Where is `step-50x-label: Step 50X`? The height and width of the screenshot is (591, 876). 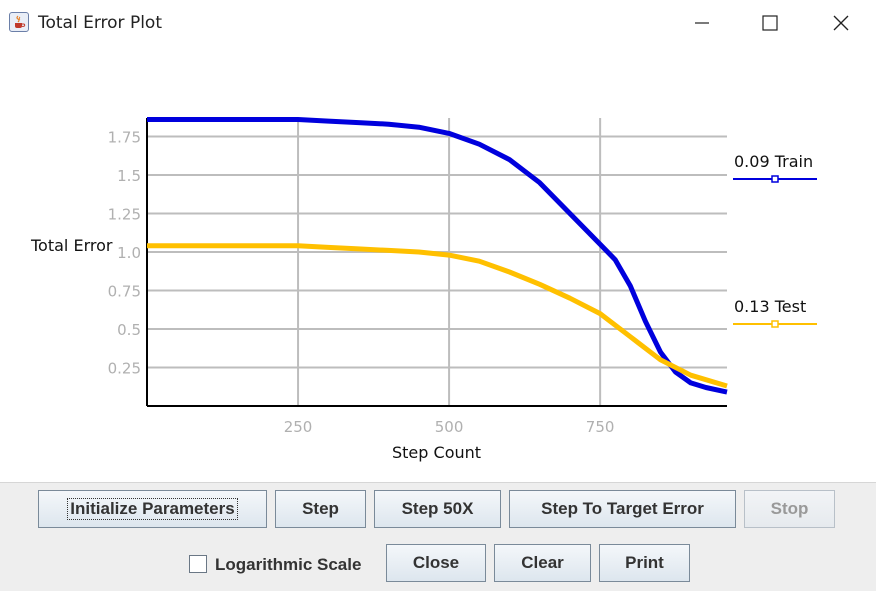
step-50x-label: Step 50X is located at coordinates (437, 508).